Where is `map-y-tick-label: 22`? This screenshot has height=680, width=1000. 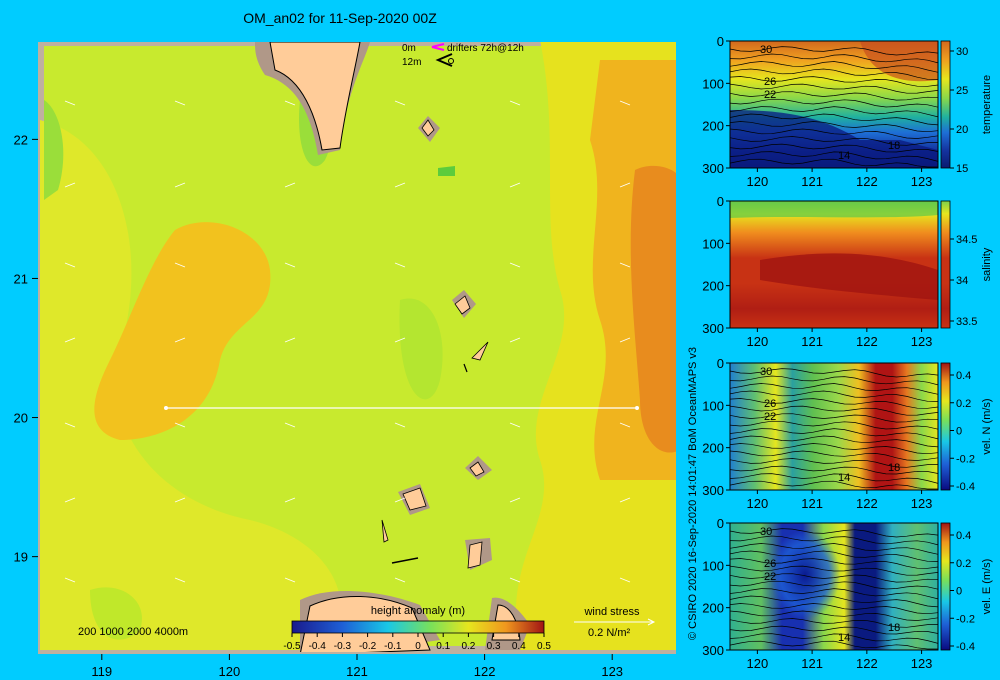 map-y-tick-label: 22 is located at coordinates (21, 139).